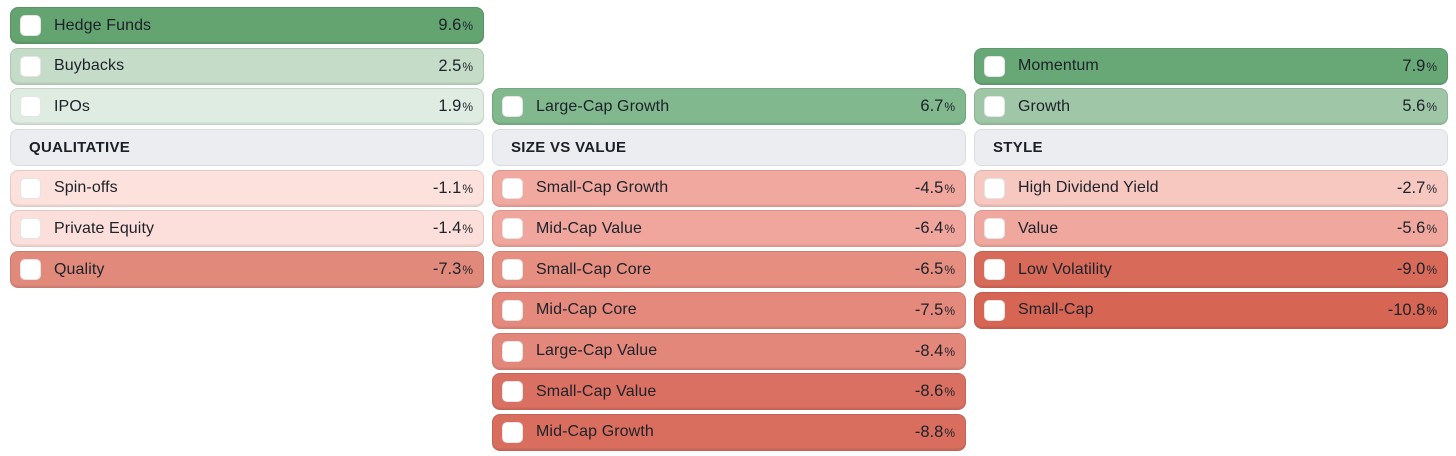  What do you see at coordinates (1044, 106) in the screenshot?
I see `factor-label: Growth` at bounding box center [1044, 106].